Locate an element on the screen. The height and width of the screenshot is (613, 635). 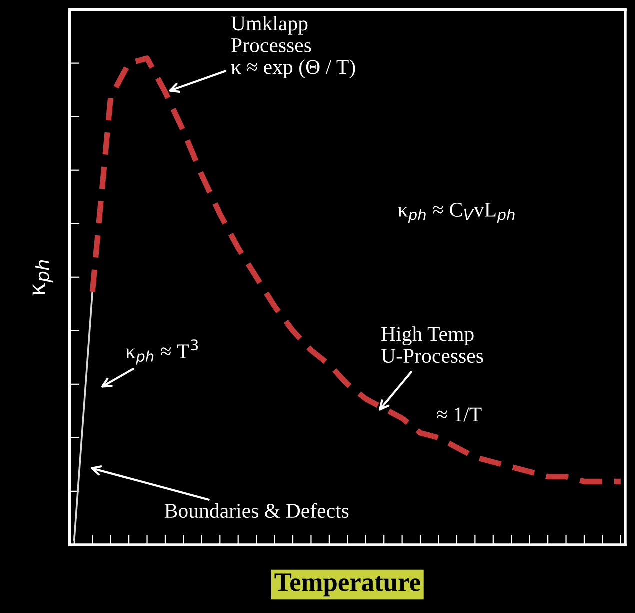
y-axis-title: κ$_{ph}$ is located at coordinates (43, 278).